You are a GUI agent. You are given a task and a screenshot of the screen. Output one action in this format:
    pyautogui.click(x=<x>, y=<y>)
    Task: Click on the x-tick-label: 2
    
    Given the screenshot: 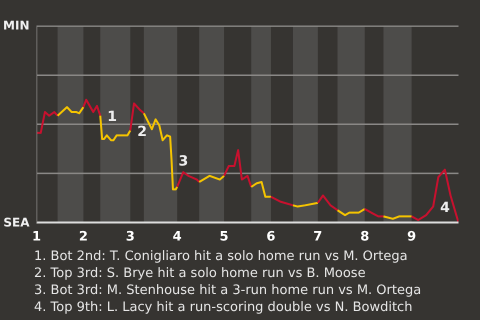 What is the action you would take?
    pyautogui.click(x=83, y=237)
    